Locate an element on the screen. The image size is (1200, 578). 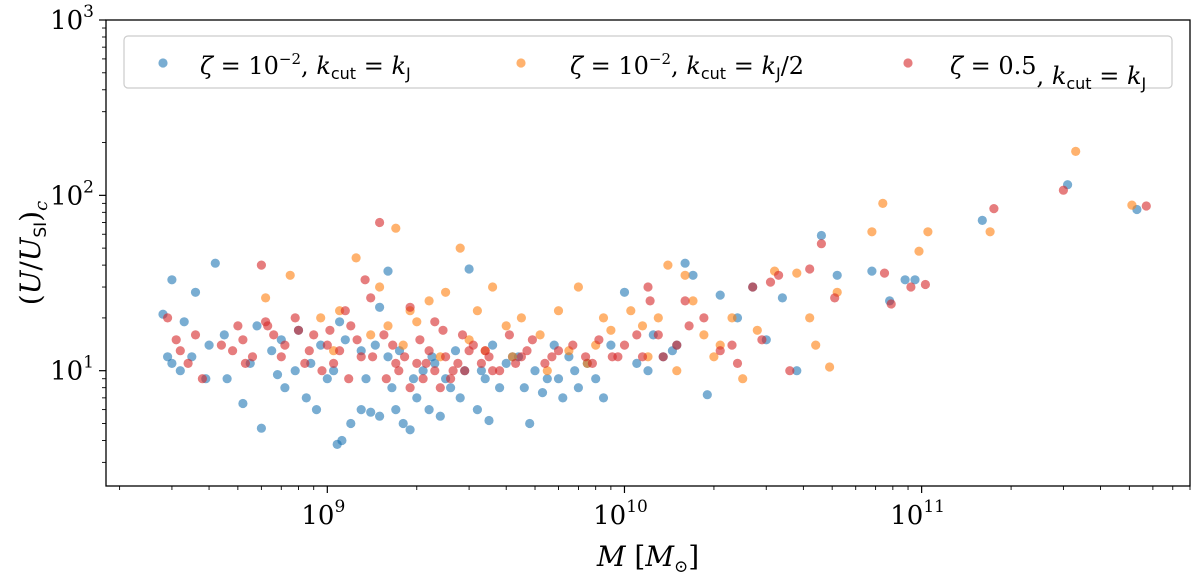
x-axis-label-unit-sub: ⊙ is located at coordinates (681, 567).